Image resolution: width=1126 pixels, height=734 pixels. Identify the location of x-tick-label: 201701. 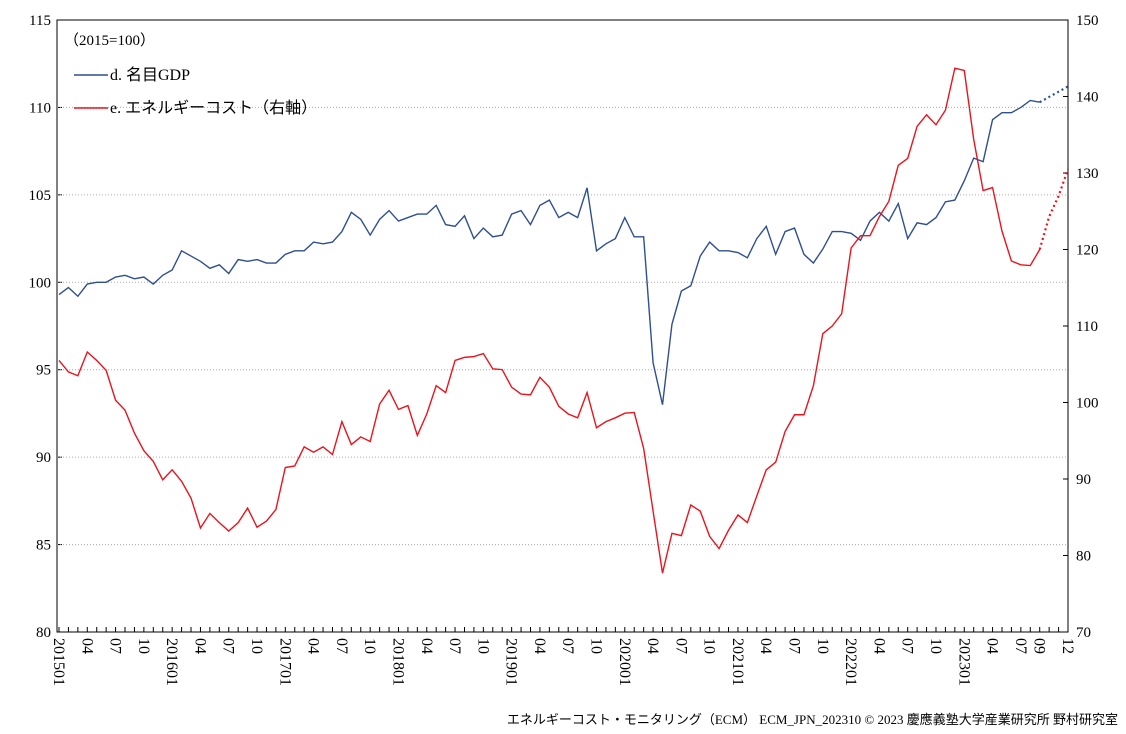
(284, 662).